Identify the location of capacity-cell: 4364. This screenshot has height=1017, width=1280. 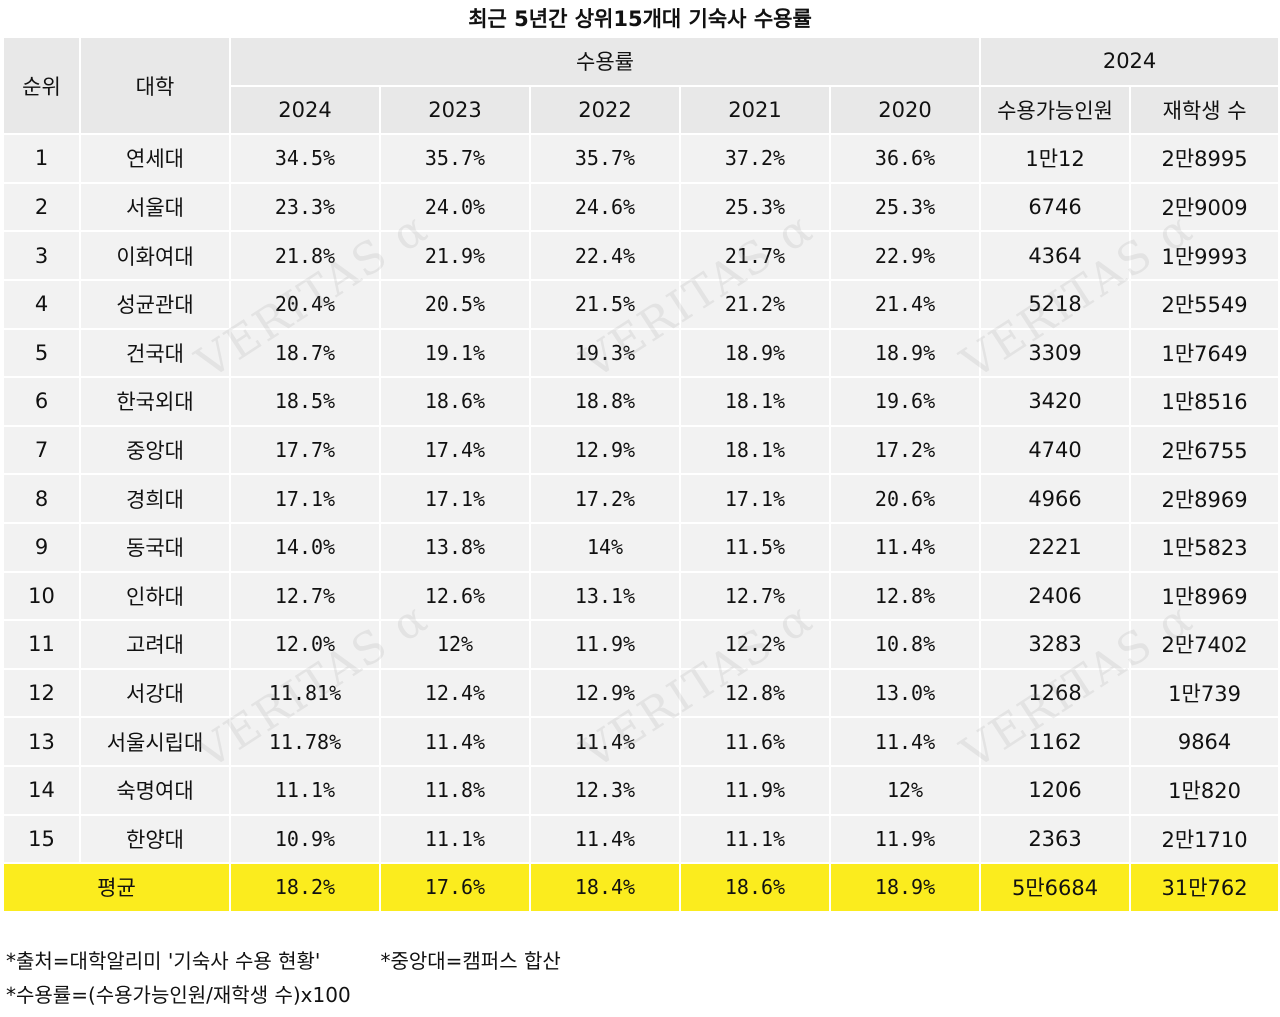
(1055, 255).